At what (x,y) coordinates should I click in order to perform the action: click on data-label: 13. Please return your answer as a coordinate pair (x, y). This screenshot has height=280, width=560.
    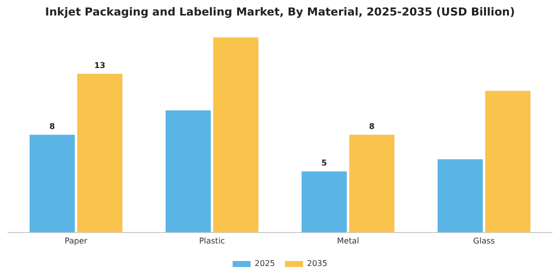
    Looking at the image, I should click on (100, 65).